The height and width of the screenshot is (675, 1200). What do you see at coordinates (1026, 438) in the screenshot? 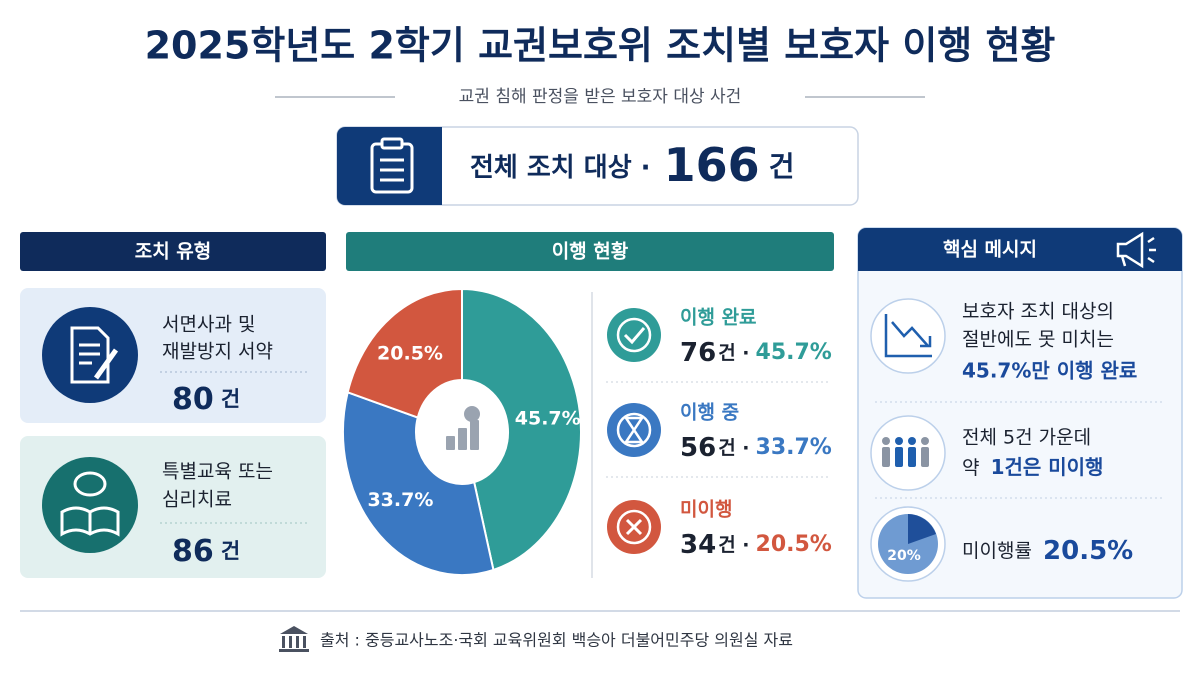
I see `message-text: 전체 5건 가운데` at bounding box center [1026, 438].